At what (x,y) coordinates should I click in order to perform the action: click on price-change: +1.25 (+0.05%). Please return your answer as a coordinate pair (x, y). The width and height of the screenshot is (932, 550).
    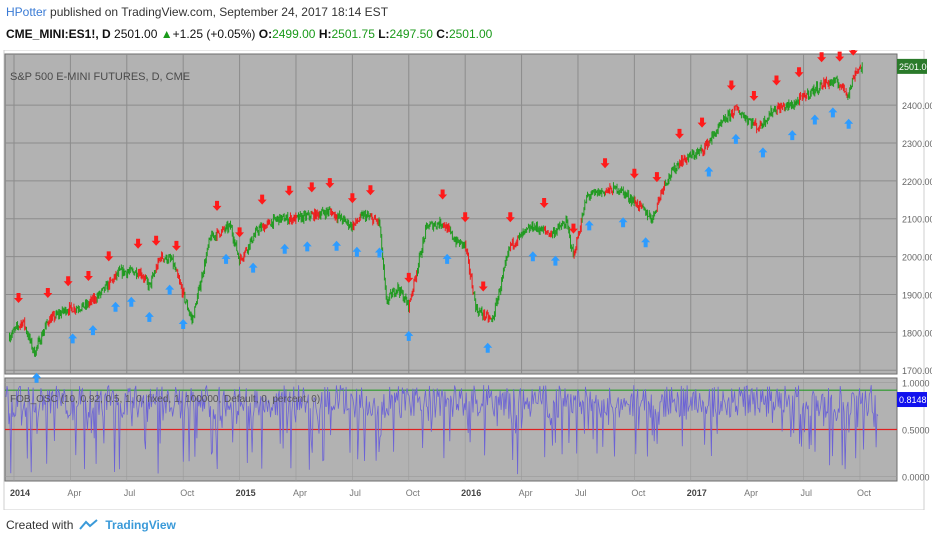
    Looking at the image, I should click on (214, 34).